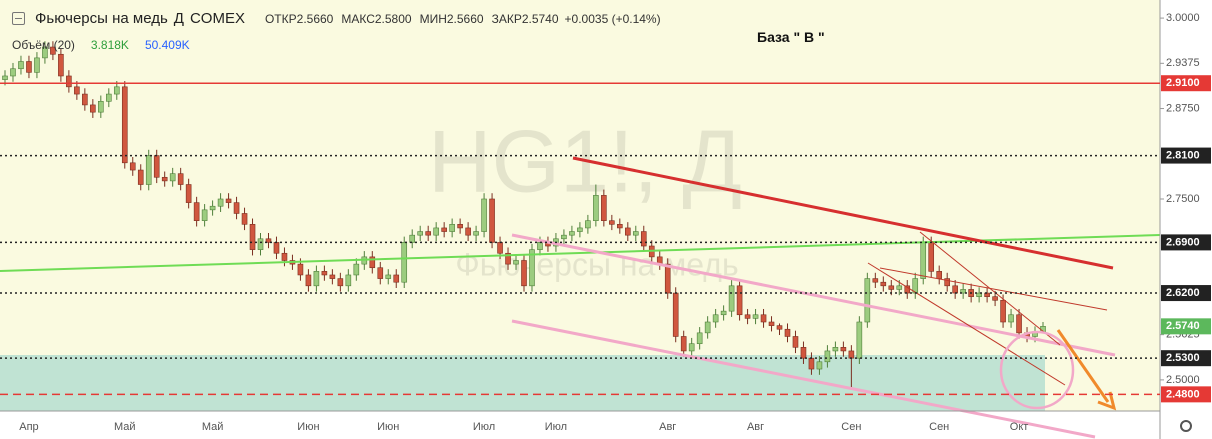 The image size is (1212, 439). Describe the element at coordinates (667, 427) in the screenshot. I see `x-tick-label: Авг` at that location.